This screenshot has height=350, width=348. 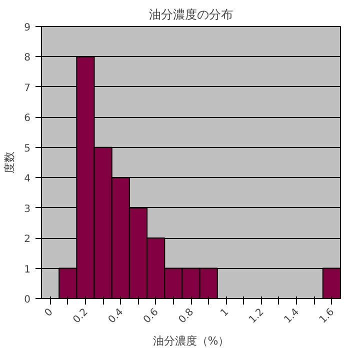 What do you see at coordinates (225, 312) in the screenshot?
I see `x-tick-label: 1` at bounding box center [225, 312].